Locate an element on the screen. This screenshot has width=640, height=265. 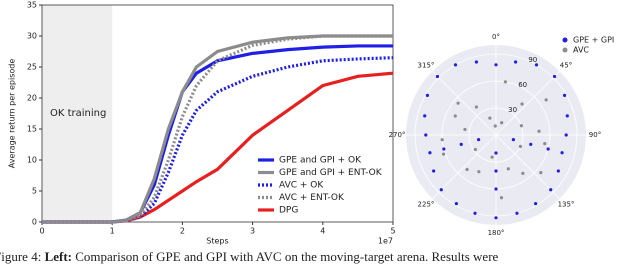
theta-tick-label: 315° is located at coordinates (426, 66).